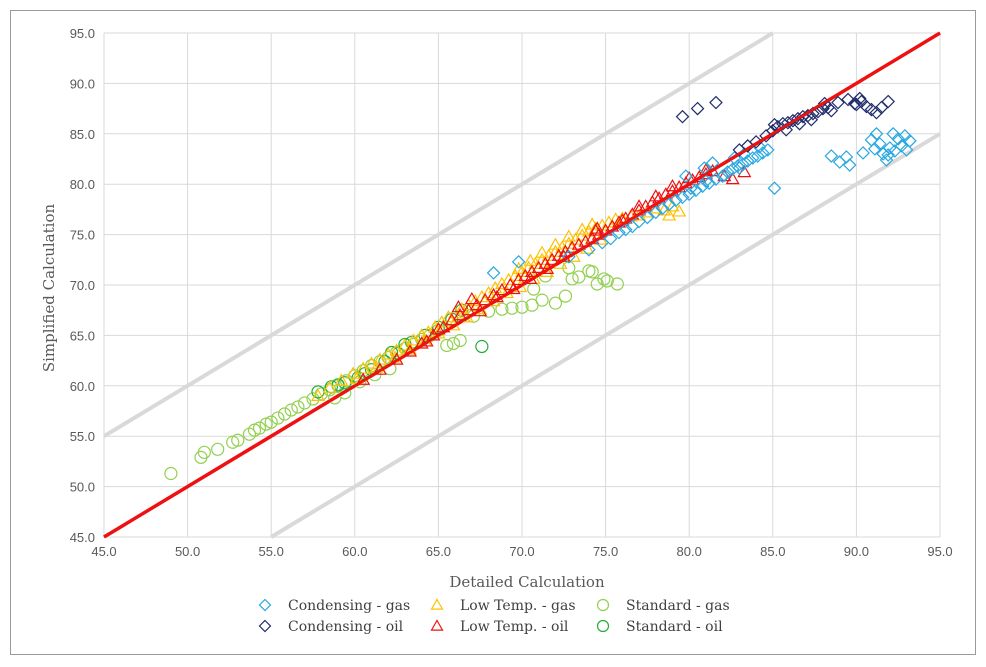  Describe the element at coordinates (785, 124) in the screenshot. I see `series-condensing-oil` at that location.